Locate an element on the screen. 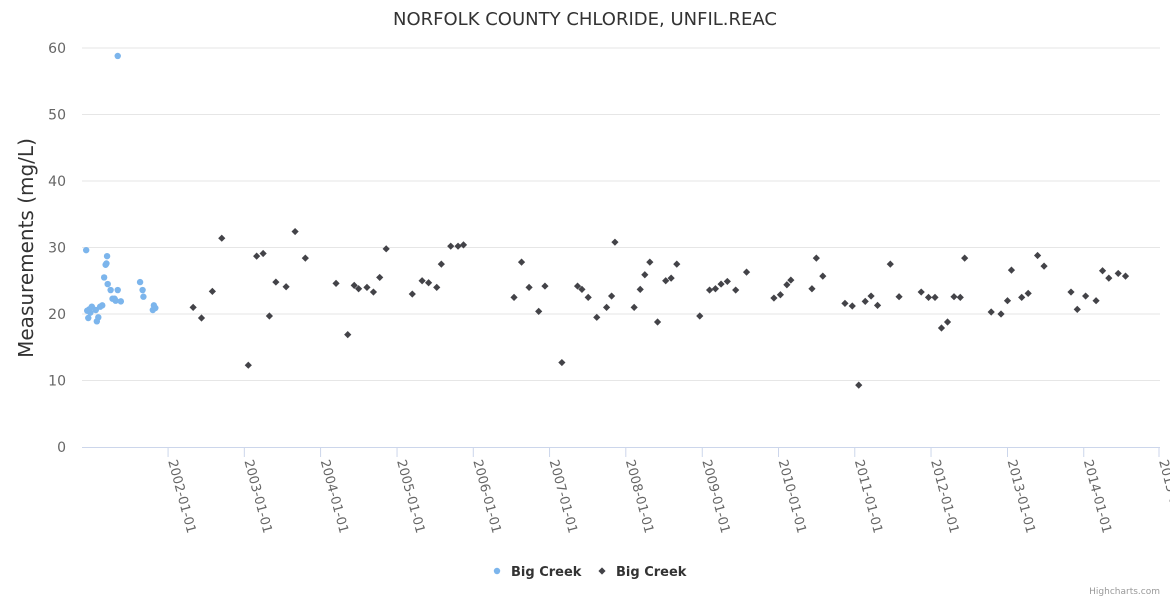 The height and width of the screenshot is (600, 1170). legend-item-1: Big Creek is located at coordinates (537, 572).